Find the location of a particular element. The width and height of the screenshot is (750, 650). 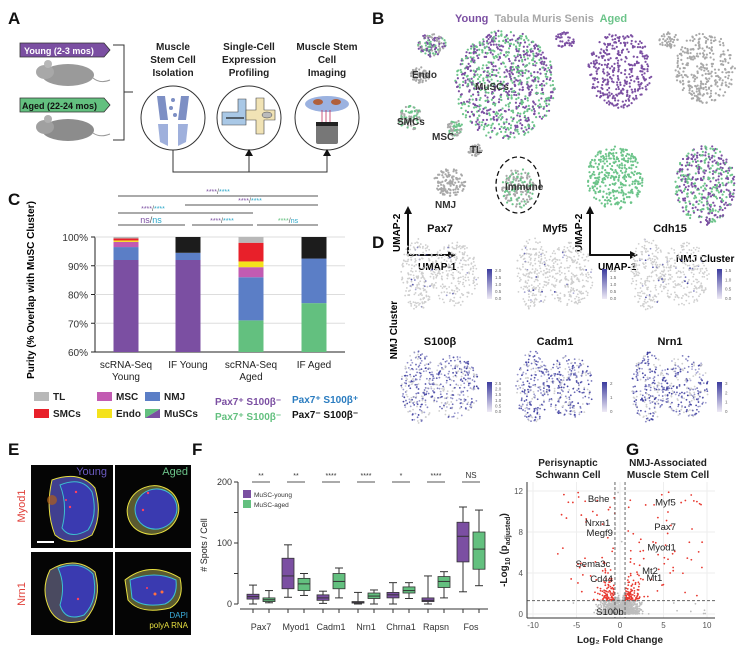

colorbar-tick: 1.5 is located at coordinates (728, 270).